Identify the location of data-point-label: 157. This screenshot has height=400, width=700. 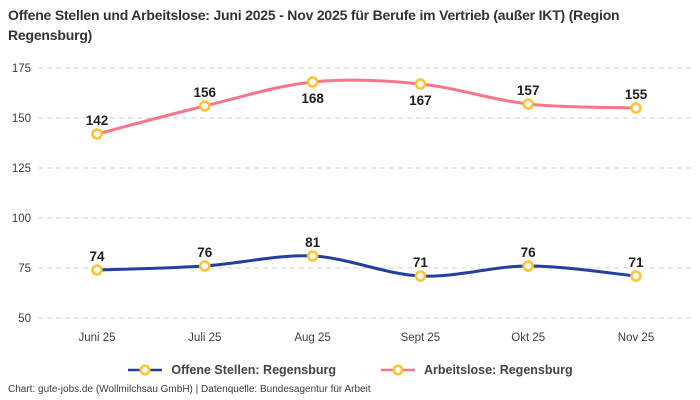
(528, 90).